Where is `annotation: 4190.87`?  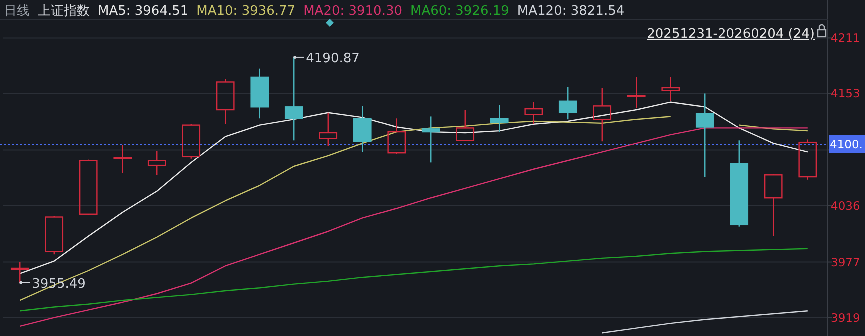
annotation: 4190.87 is located at coordinates (333, 58).